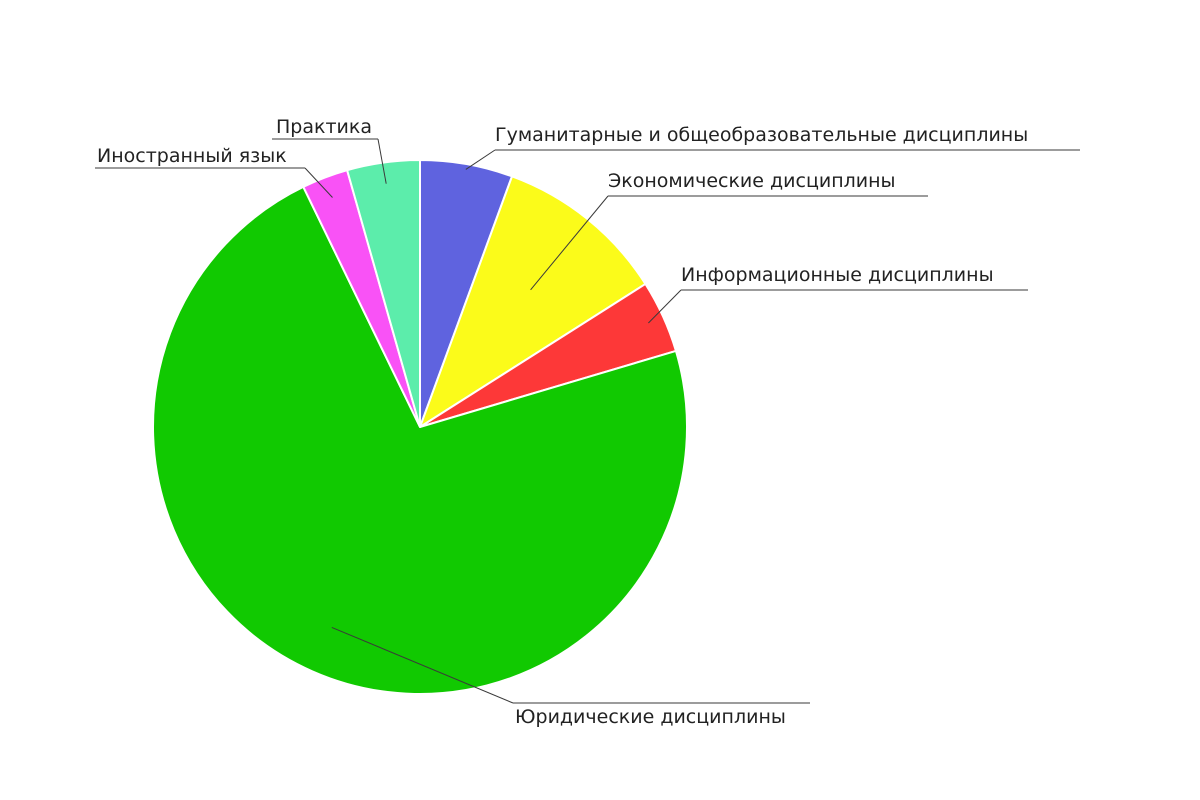  I want to click on slice-label: Экономические дисциплины, so click(752, 181).